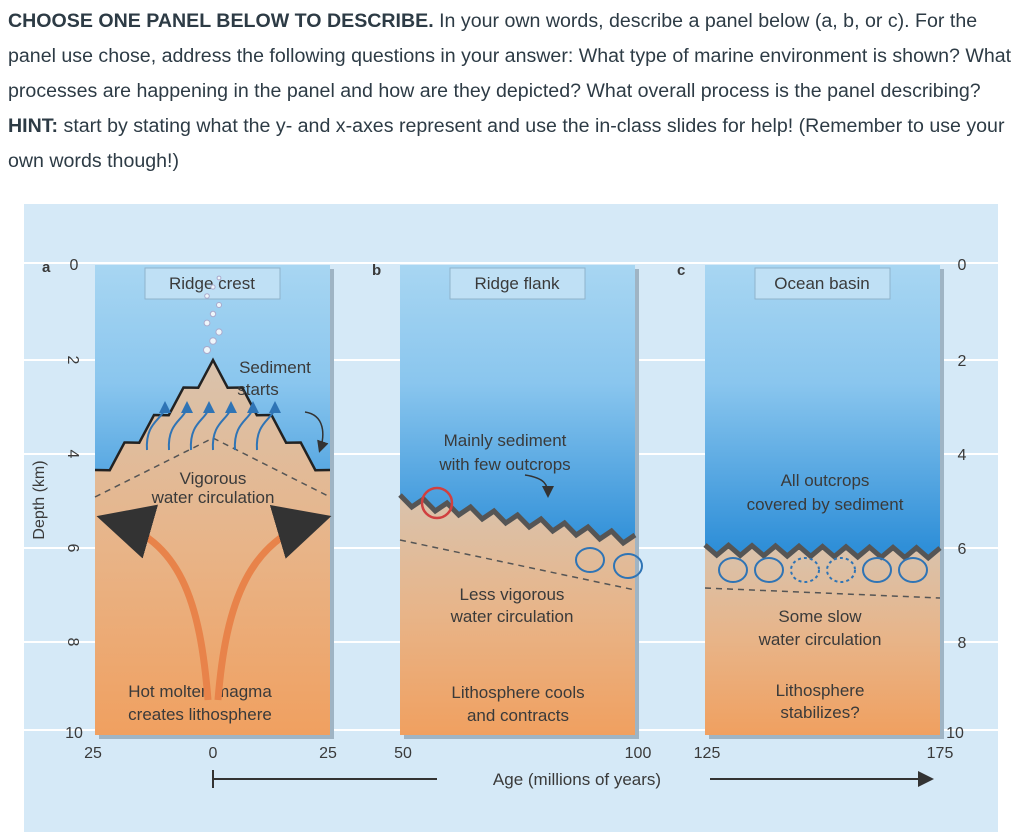 The width and height of the screenshot is (1024, 832). I want to click on panel-letter: a, so click(46, 267).